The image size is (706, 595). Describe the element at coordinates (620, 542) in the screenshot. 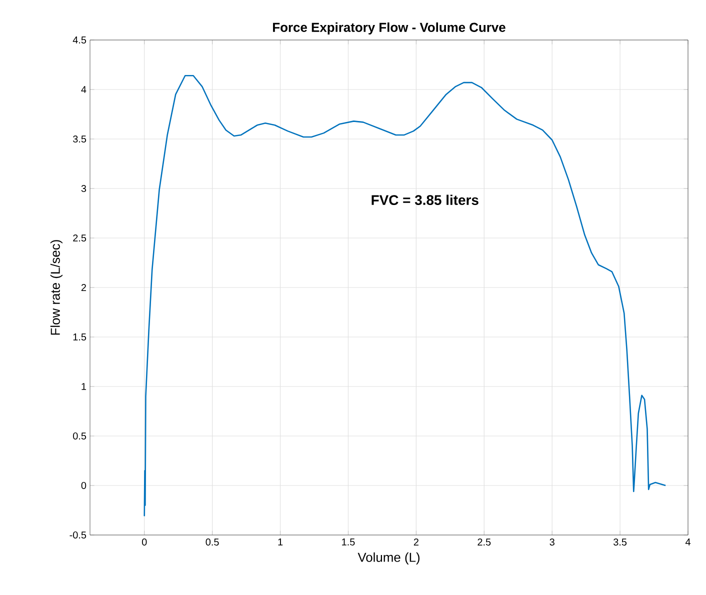

I see `x-tick-label: 3.5` at that location.